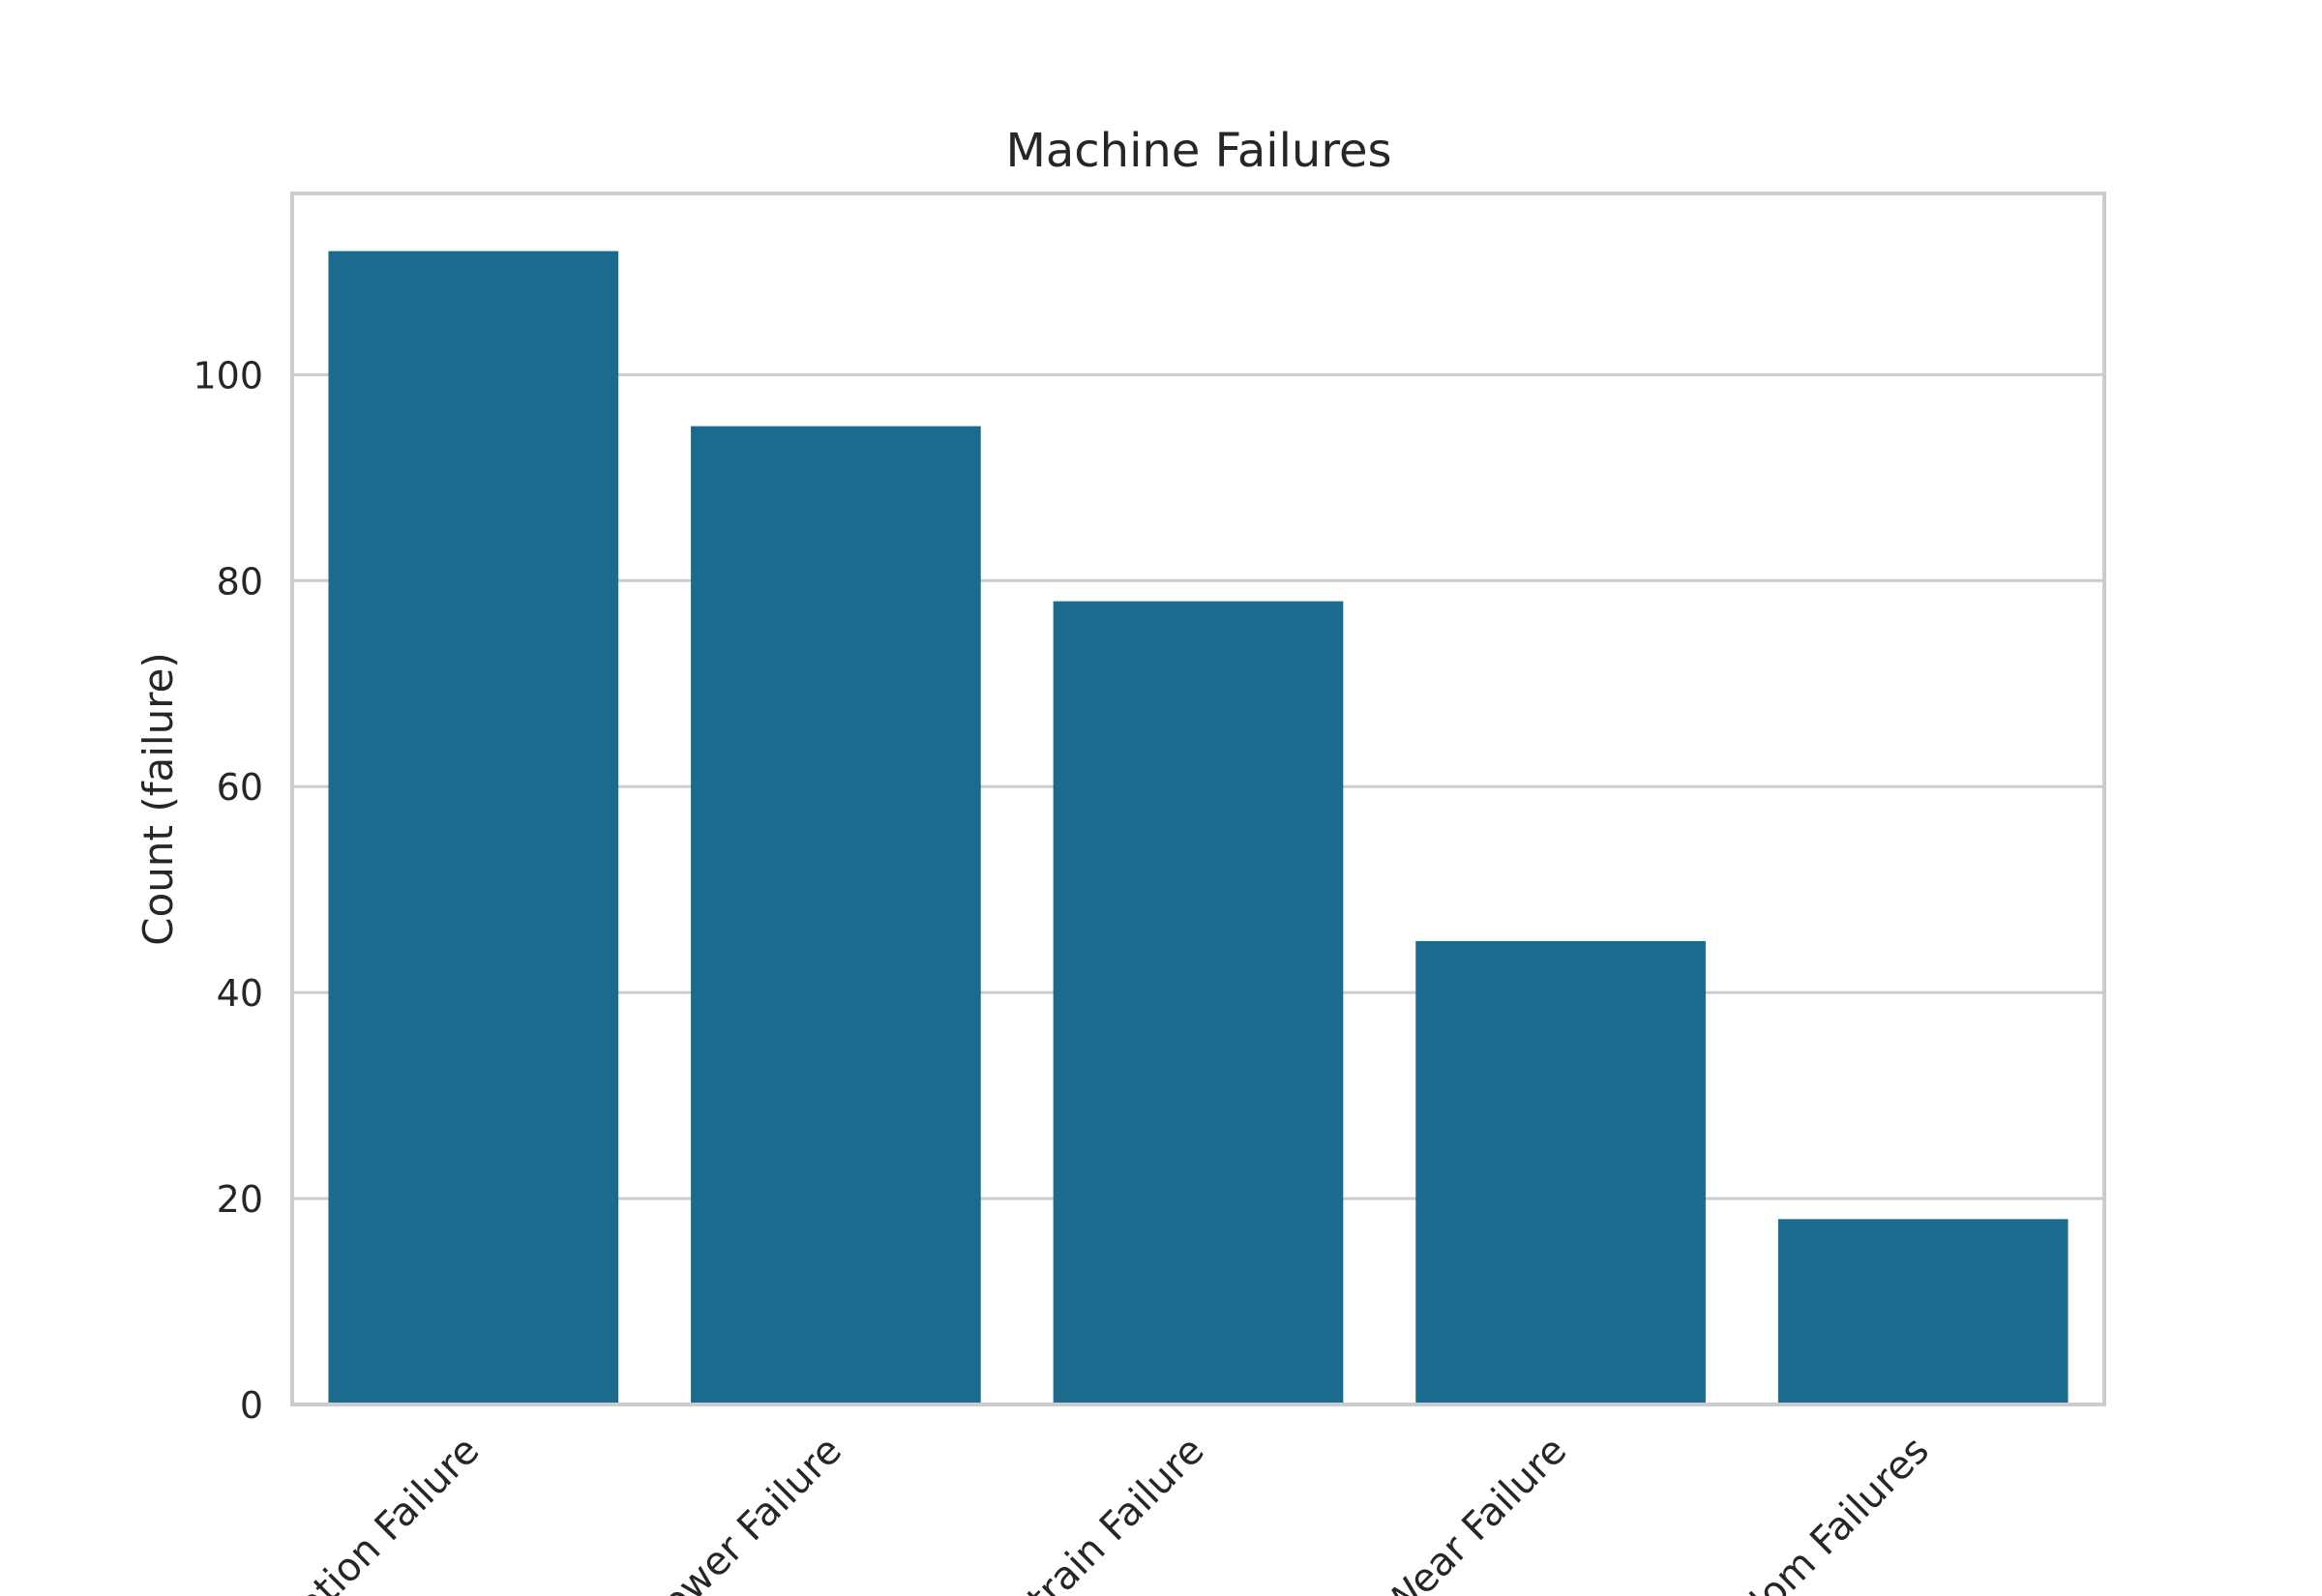  What do you see at coordinates (251, 1405) in the screenshot?
I see `y-tick-label: 0` at bounding box center [251, 1405].